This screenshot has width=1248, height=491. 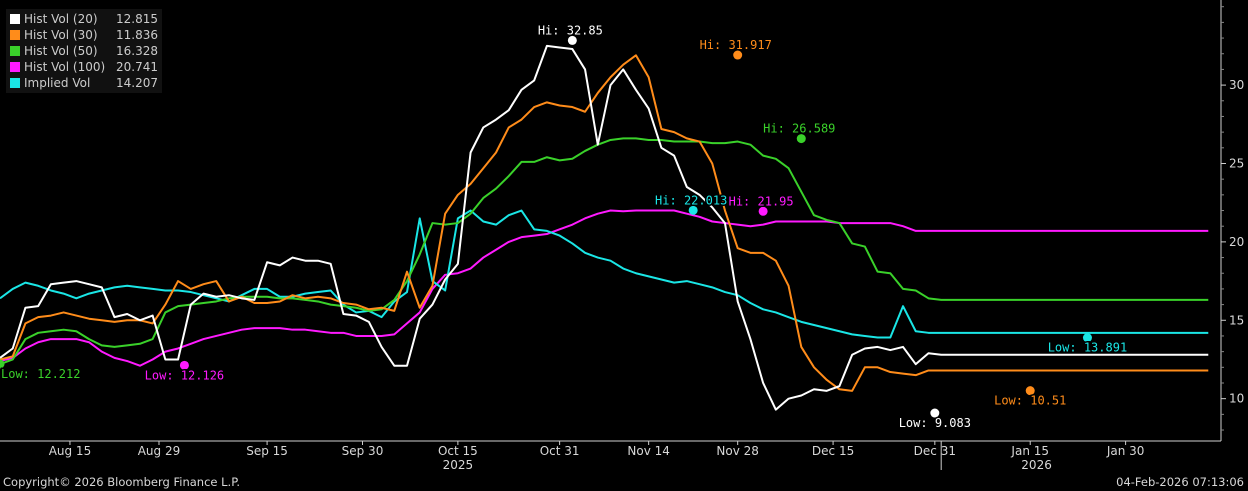 What do you see at coordinates (40, 374) in the screenshot?
I see `annotation-label: Low: 12.212` at bounding box center [40, 374].